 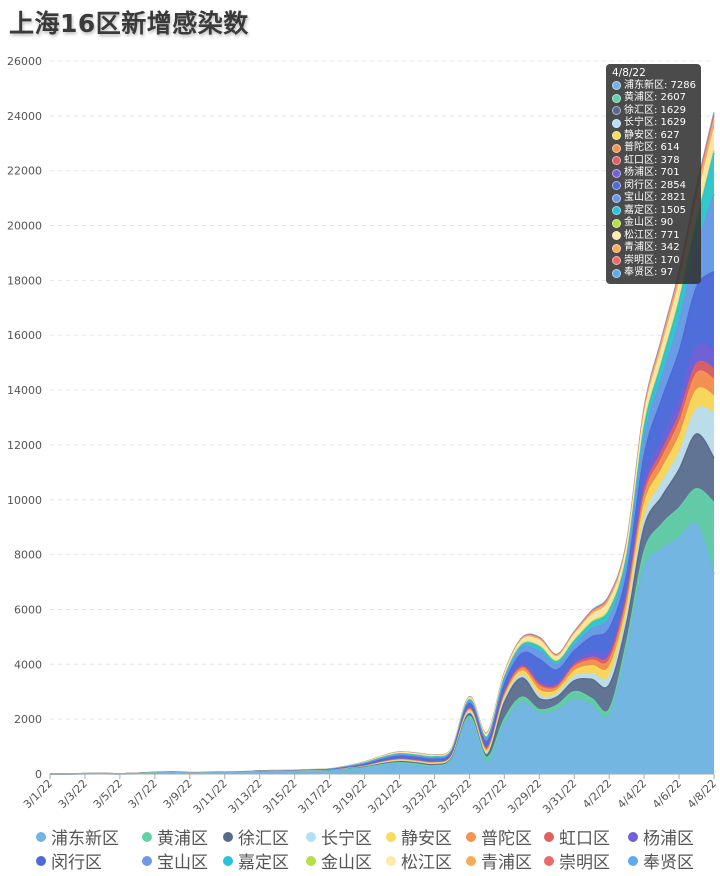 What do you see at coordinates (175, 836) in the screenshot?
I see `legend-item: 黄浦区` at bounding box center [175, 836].